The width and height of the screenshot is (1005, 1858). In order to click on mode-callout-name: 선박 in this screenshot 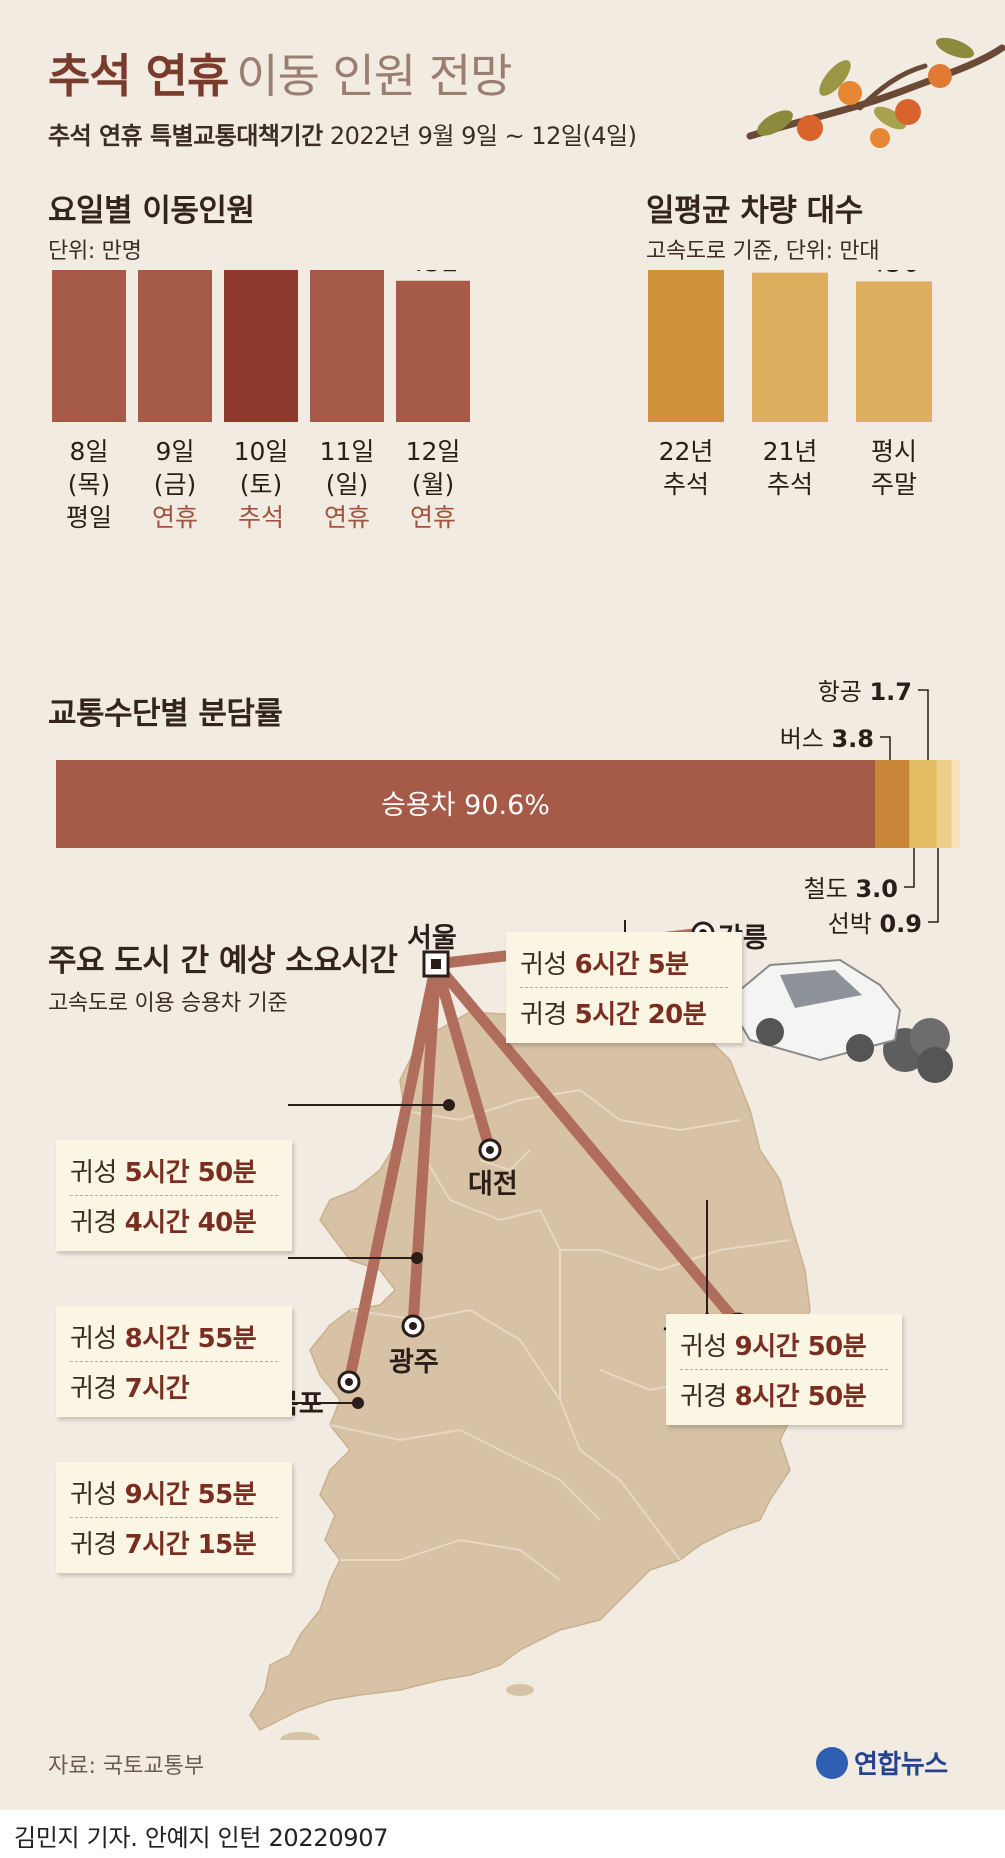, I will do `click(854, 924)`.